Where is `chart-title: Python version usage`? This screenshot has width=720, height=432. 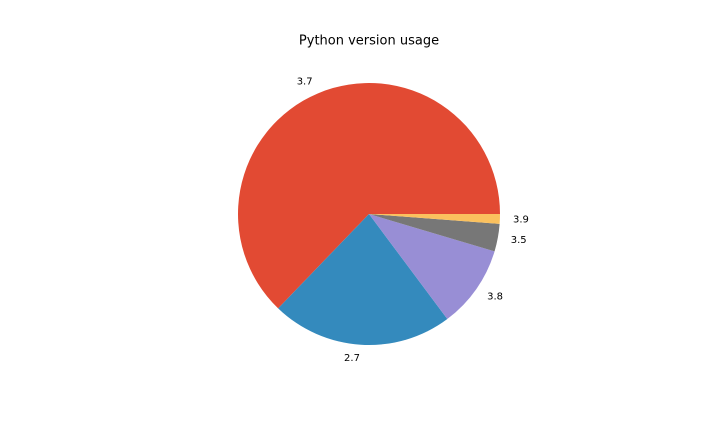 chart-title: Python version usage is located at coordinates (369, 41).